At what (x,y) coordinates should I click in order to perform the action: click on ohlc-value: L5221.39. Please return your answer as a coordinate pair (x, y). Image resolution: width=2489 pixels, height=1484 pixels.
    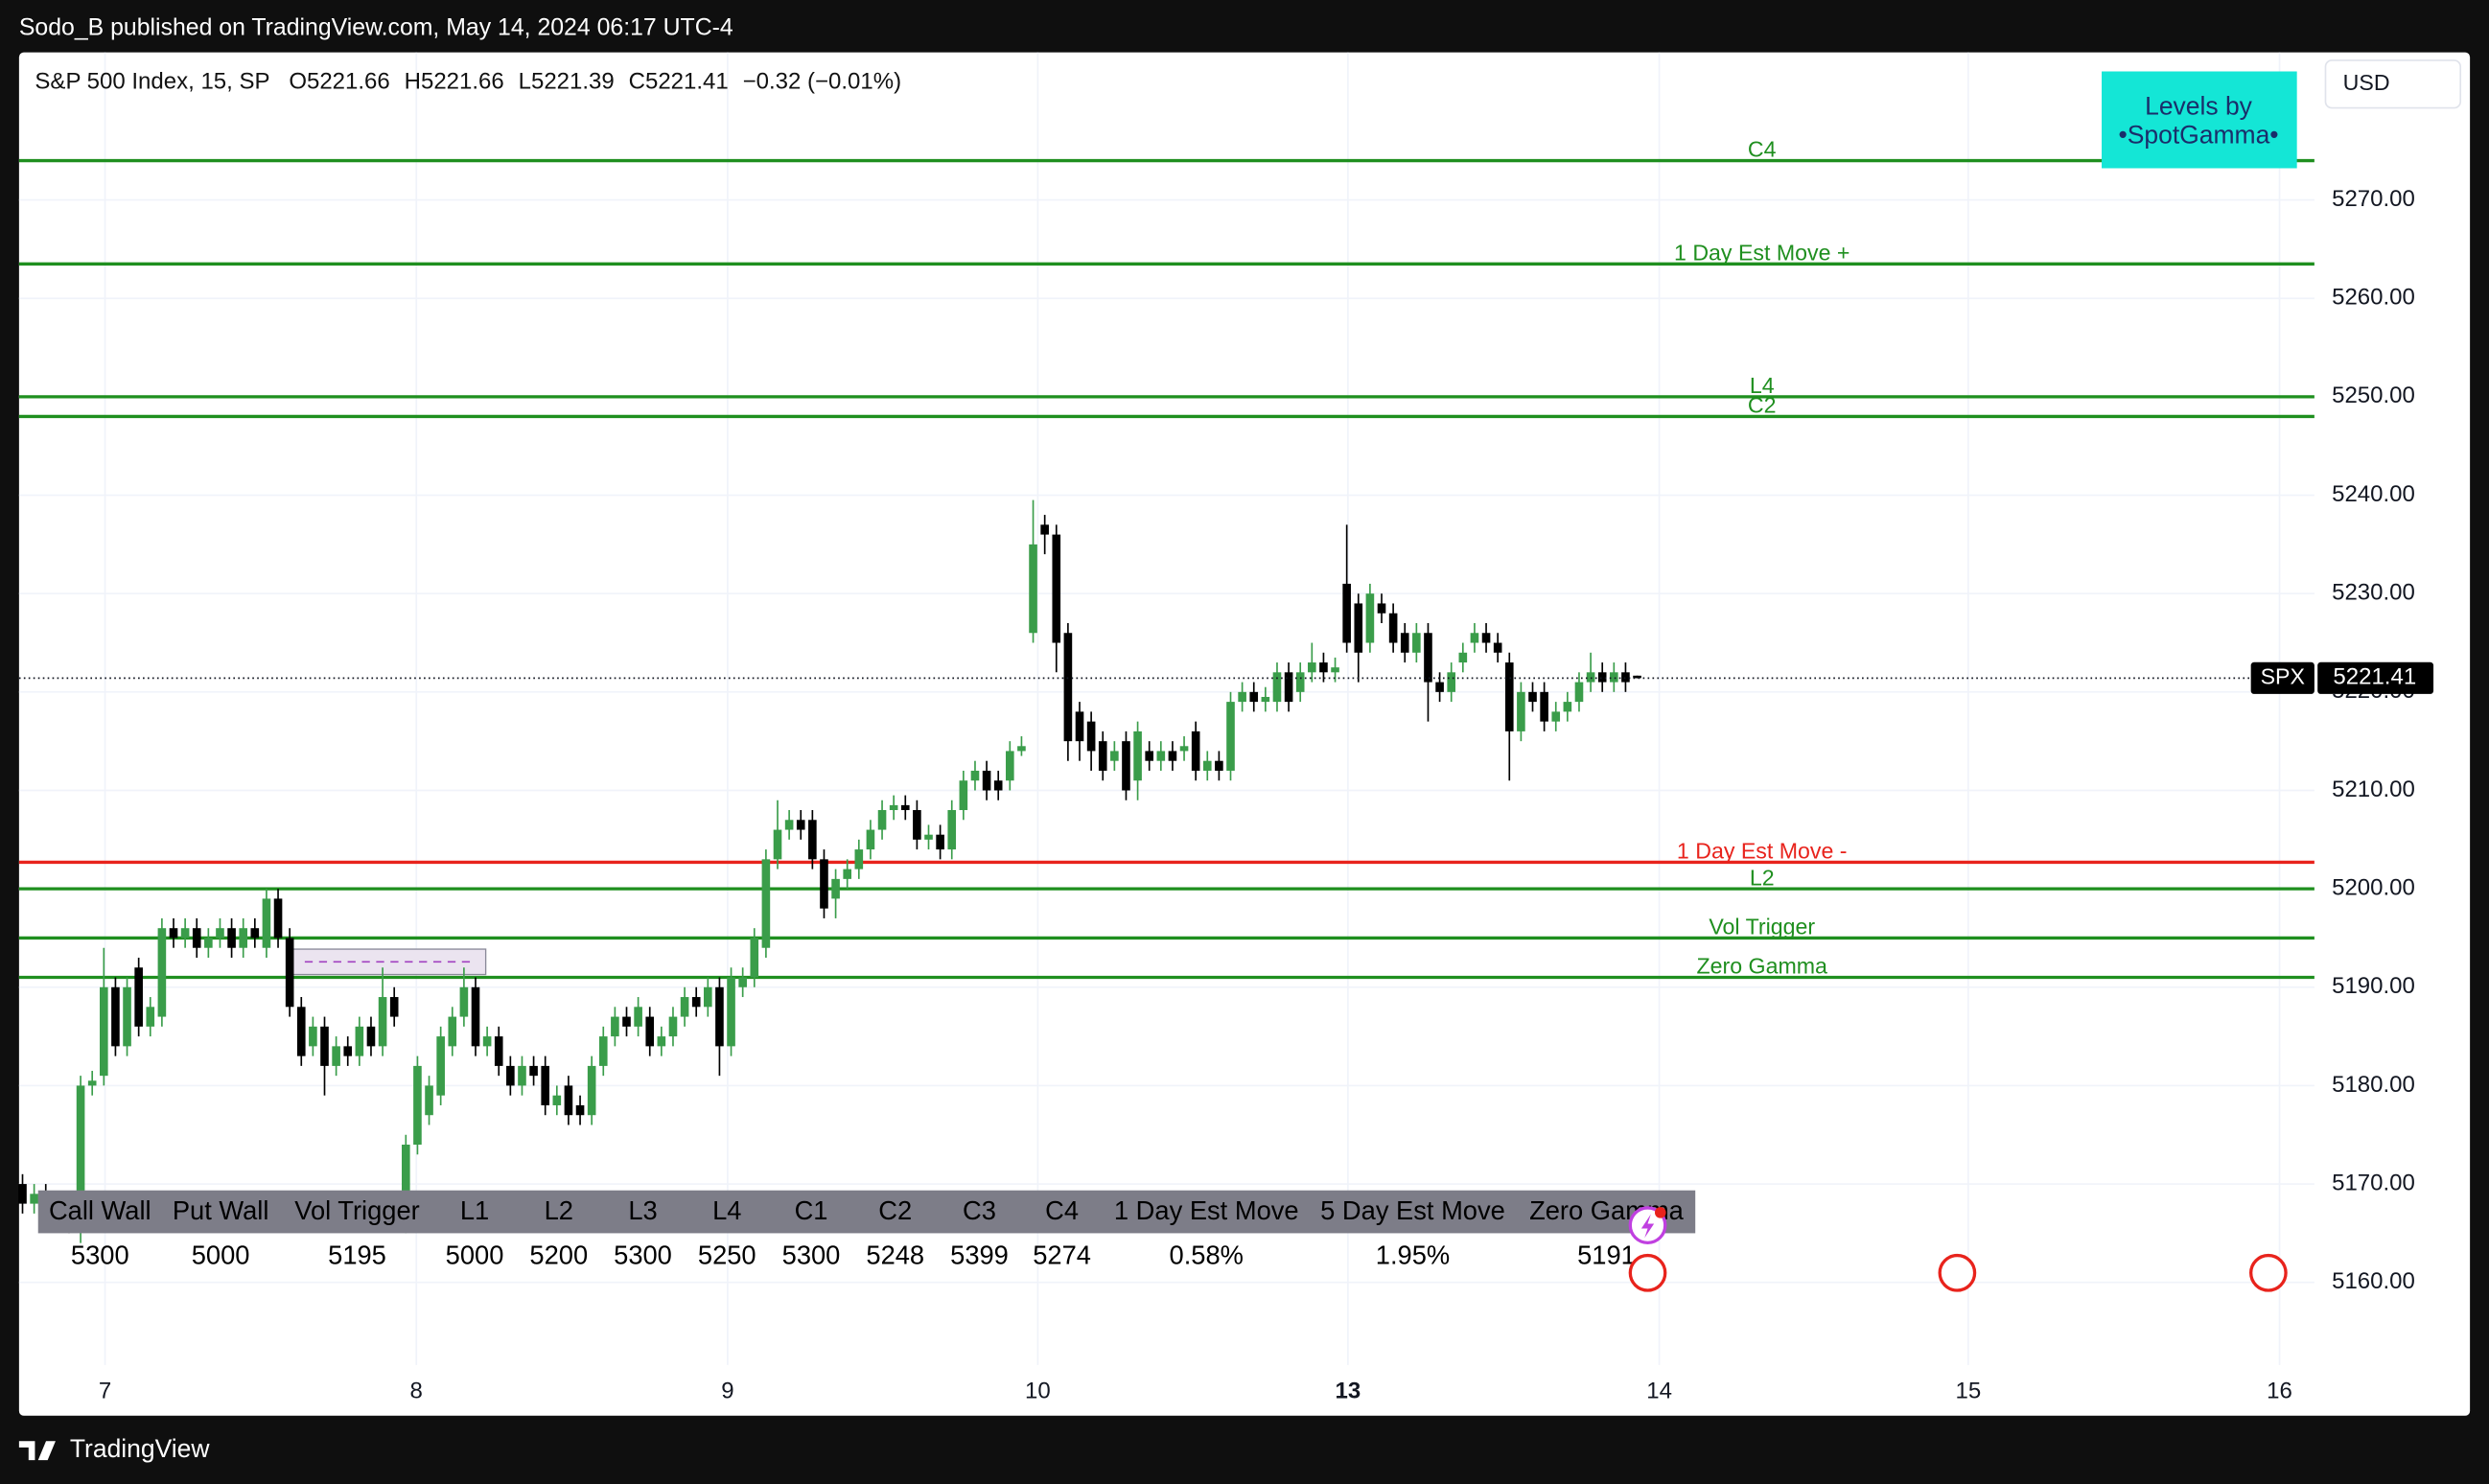
    Looking at the image, I should click on (567, 81).